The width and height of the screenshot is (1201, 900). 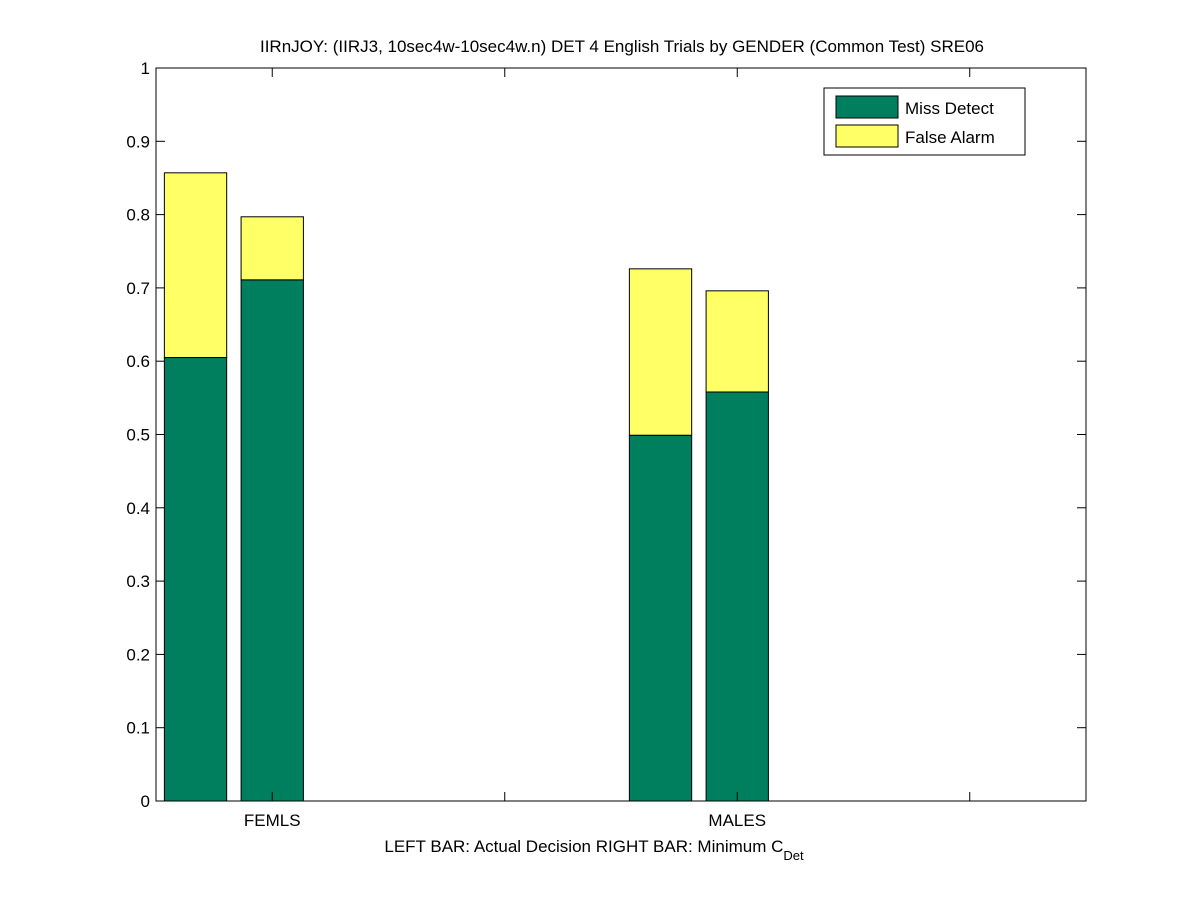 I want to click on x-tick-label: FEMLS, so click(x=272, y=820).